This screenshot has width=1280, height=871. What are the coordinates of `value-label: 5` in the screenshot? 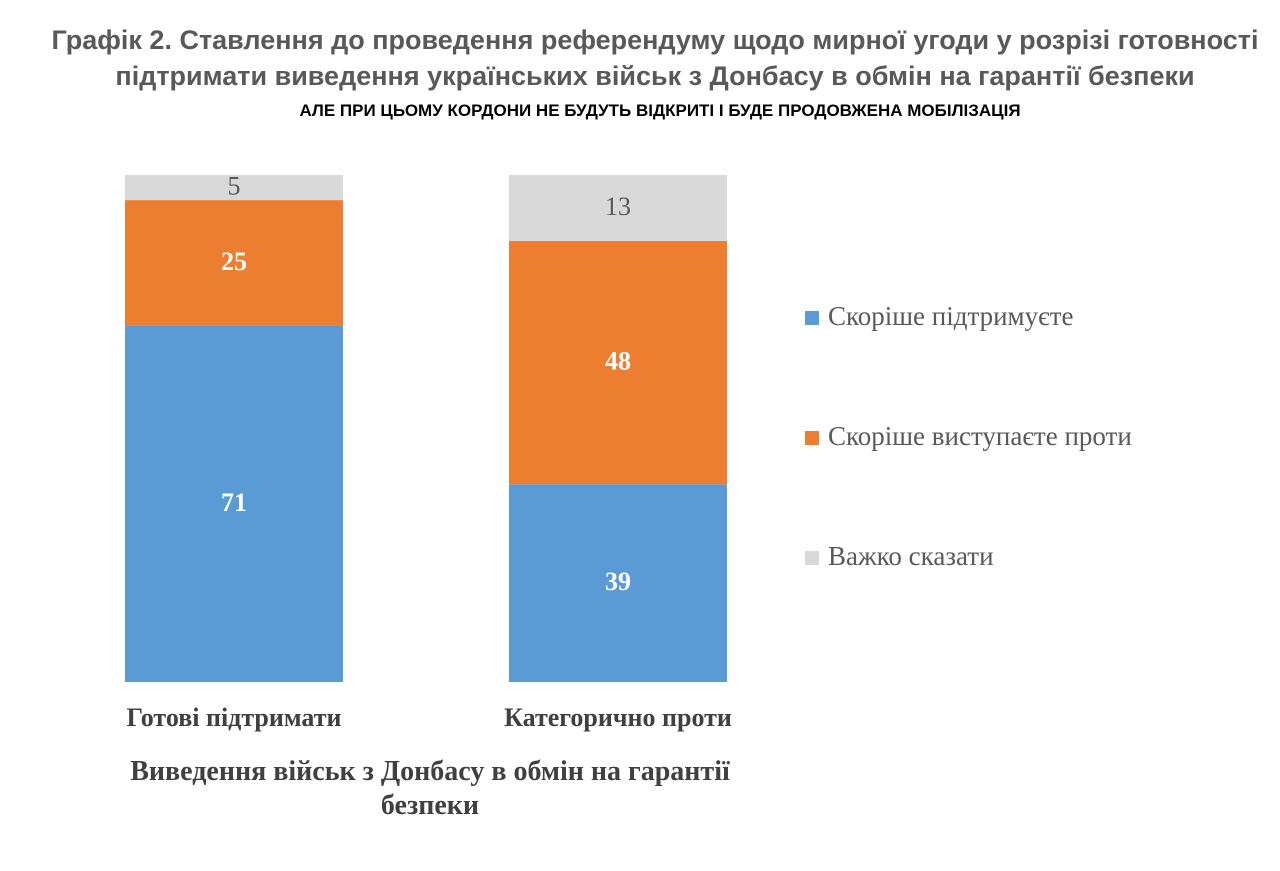 It's located at (234, 186).